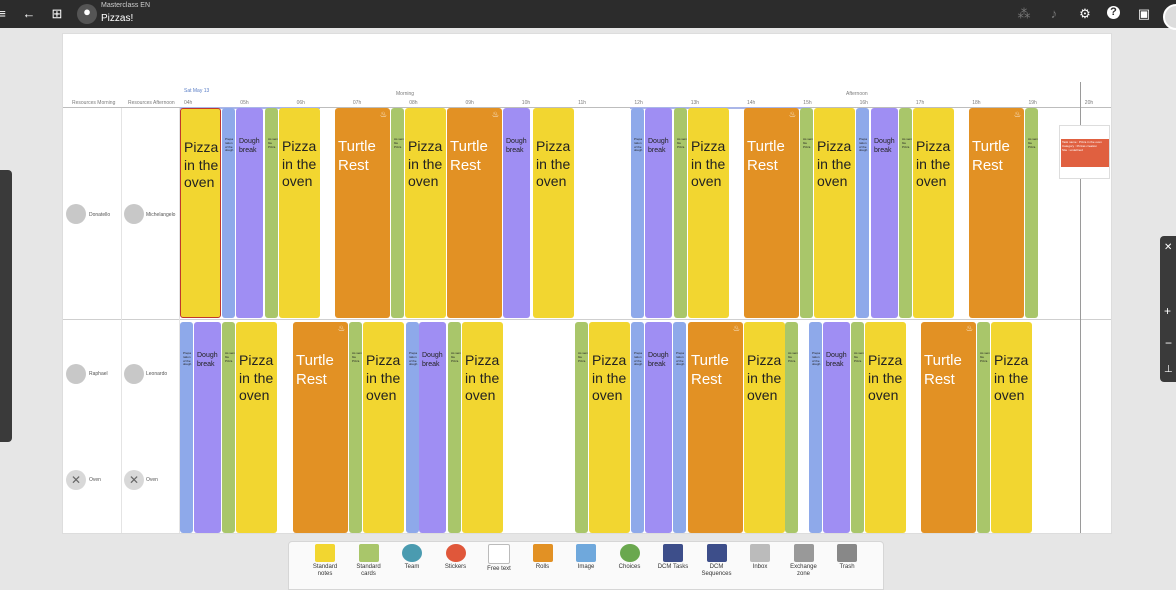  Describe the element at coordinates (1168, 247) in the screenshot. I see `close-icon: ✕` at that location.